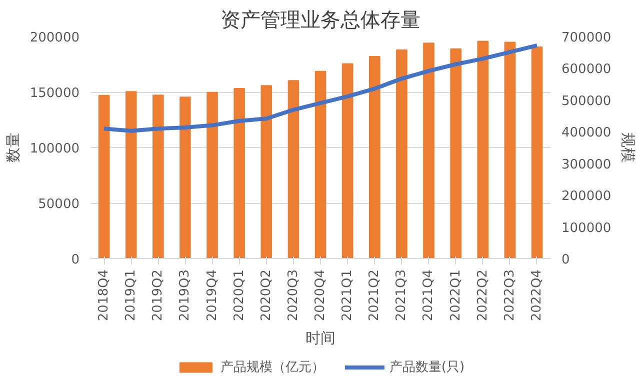 The width and height of the screenshot is (640, 388). Describe the element at coordinates (587, 101) in the screenshot. I see `y2-tick-label: 500000` at that location.